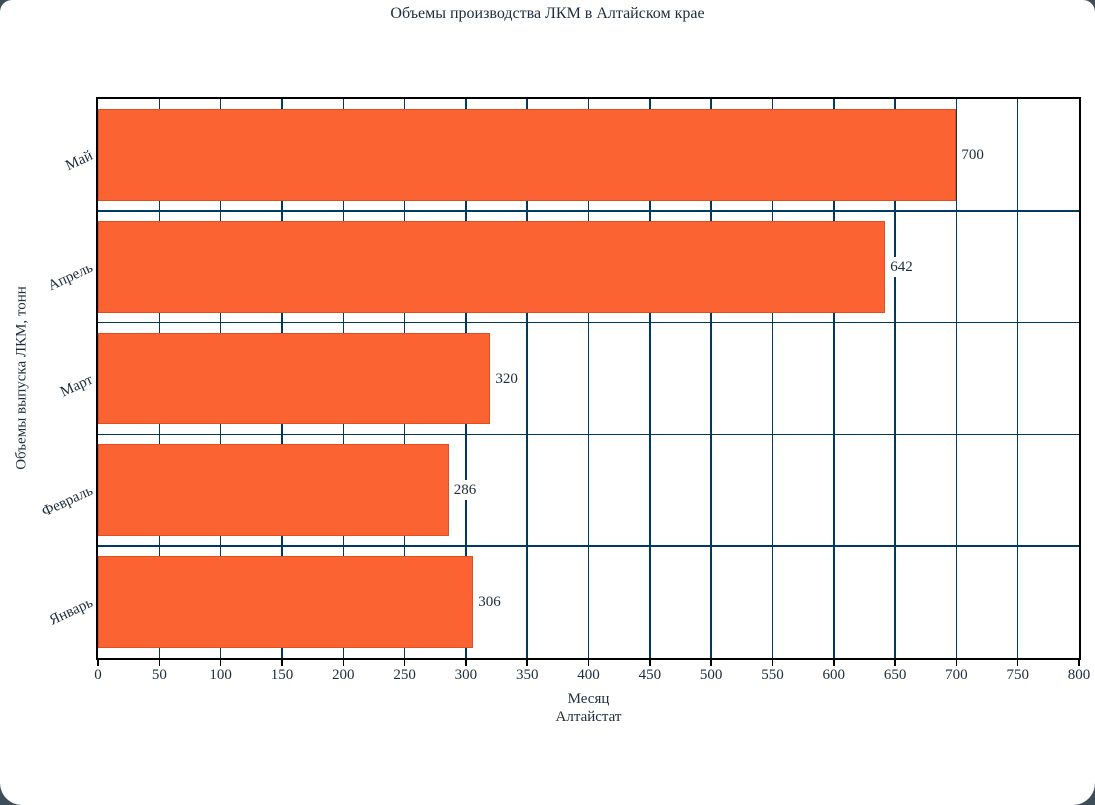 This screenshot has height=805, width=1095. I want to click on x-tick-label: 250, so click(404, 675).